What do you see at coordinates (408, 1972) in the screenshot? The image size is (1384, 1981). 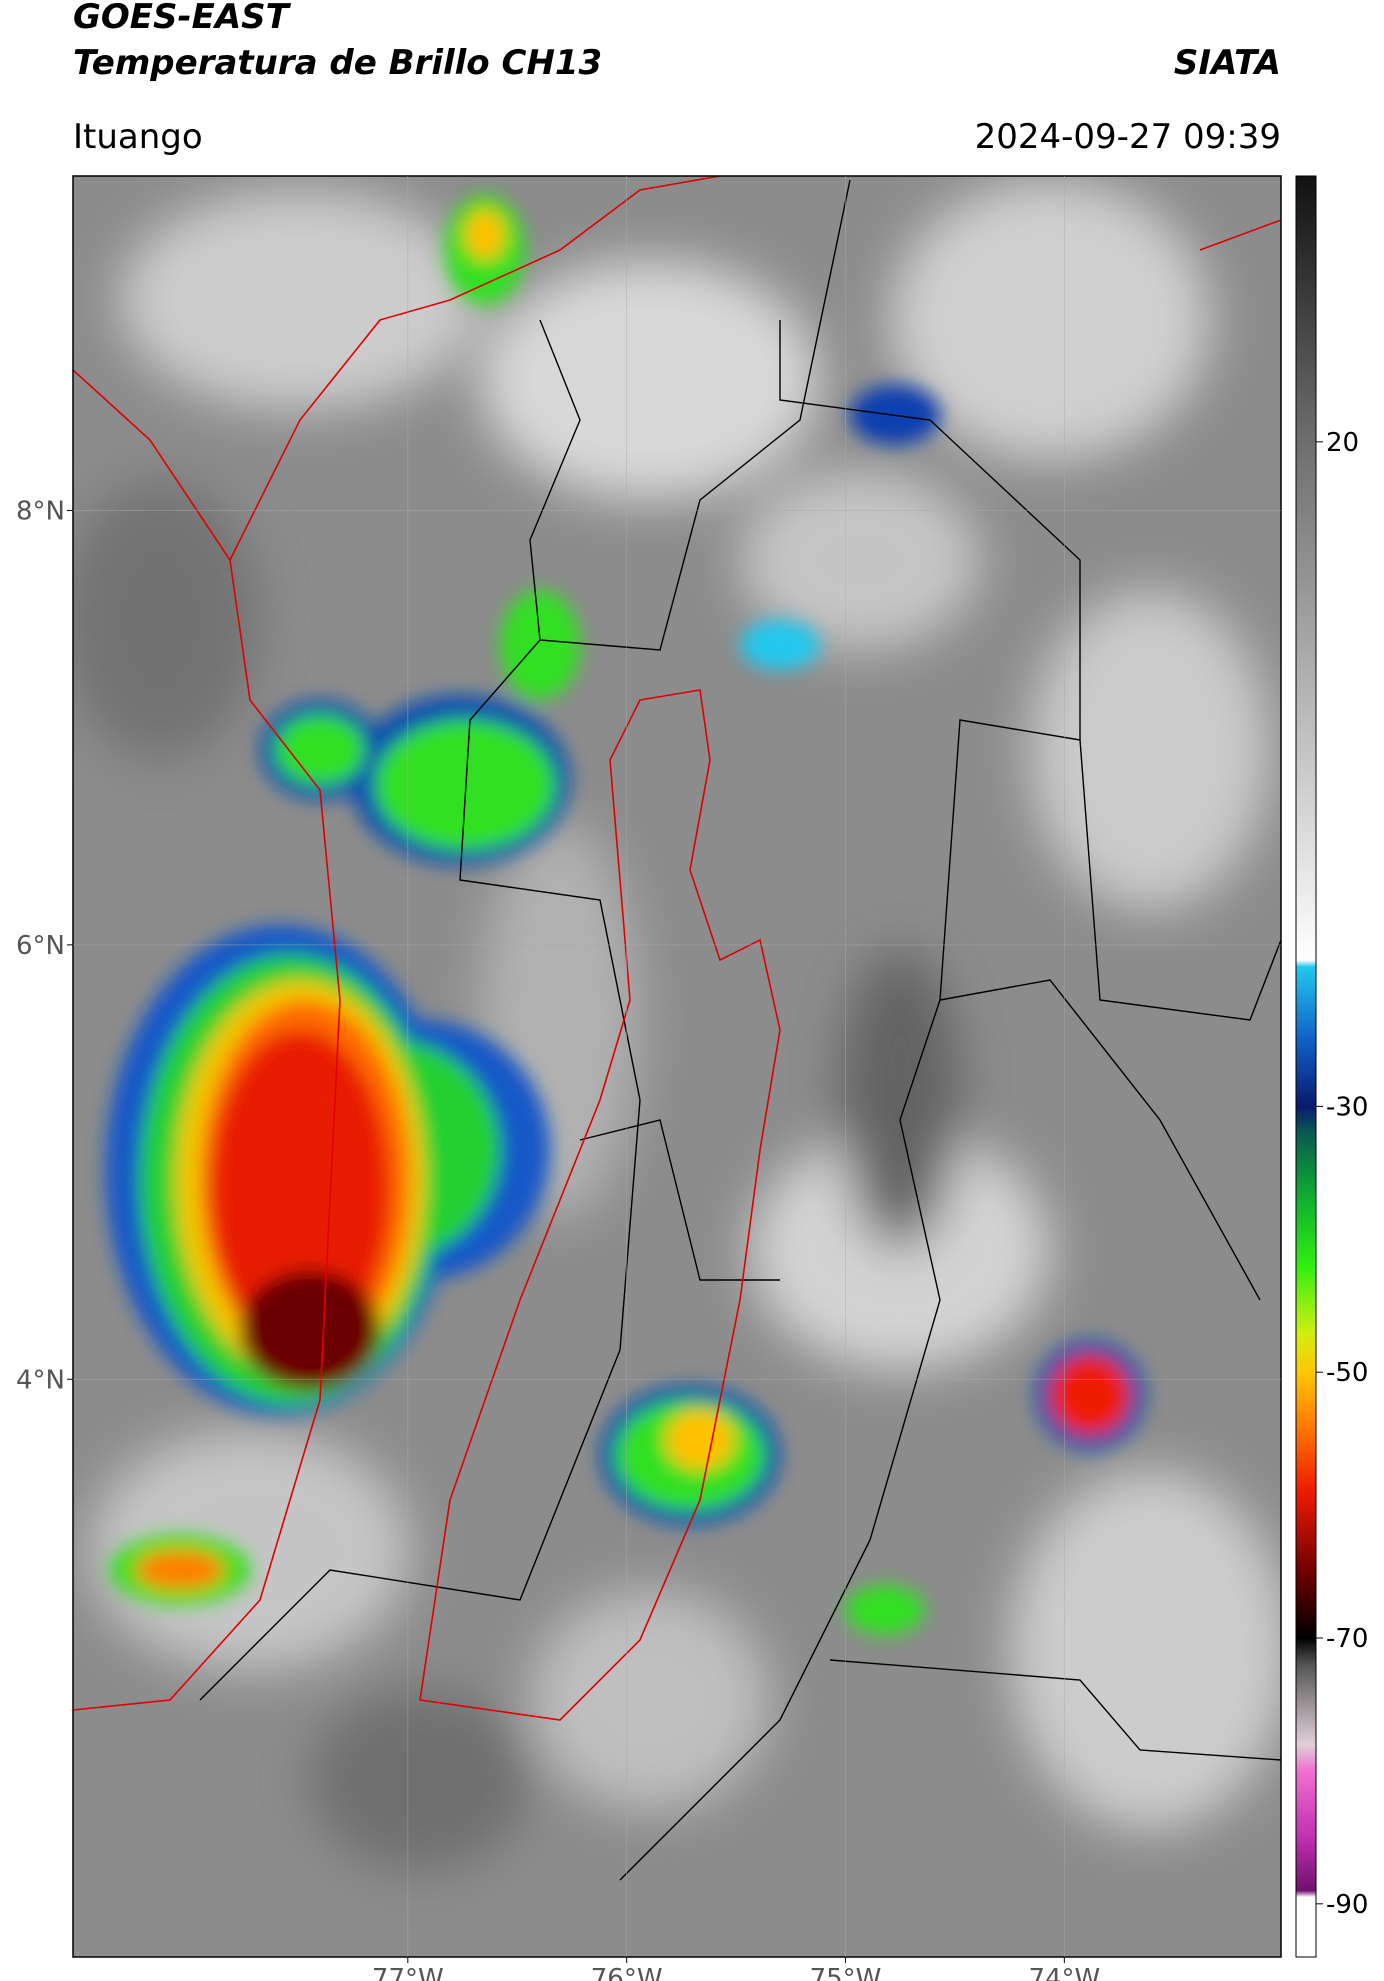 I see `x-tick-label: 77°W` at bounding box center [408, 1972].